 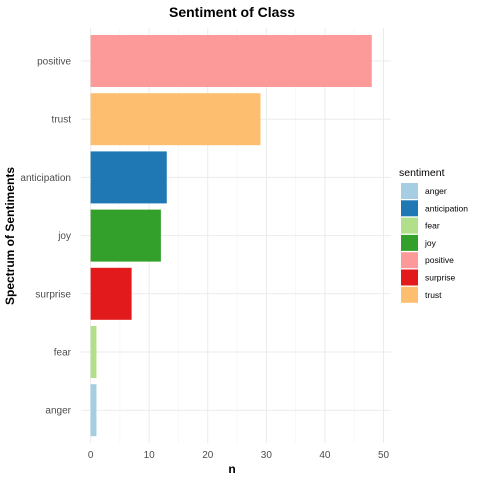 What do you see at coordinates (232, 12) in the screenshot?
I see `chart-title: Sentiment of Class` at bounding box center [232, 12].